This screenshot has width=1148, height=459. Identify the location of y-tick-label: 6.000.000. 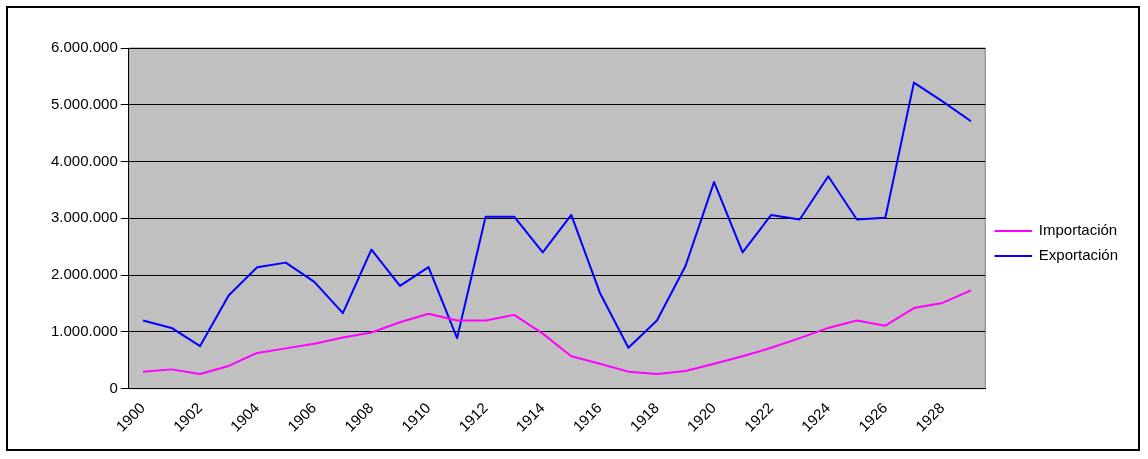
(84, 47).